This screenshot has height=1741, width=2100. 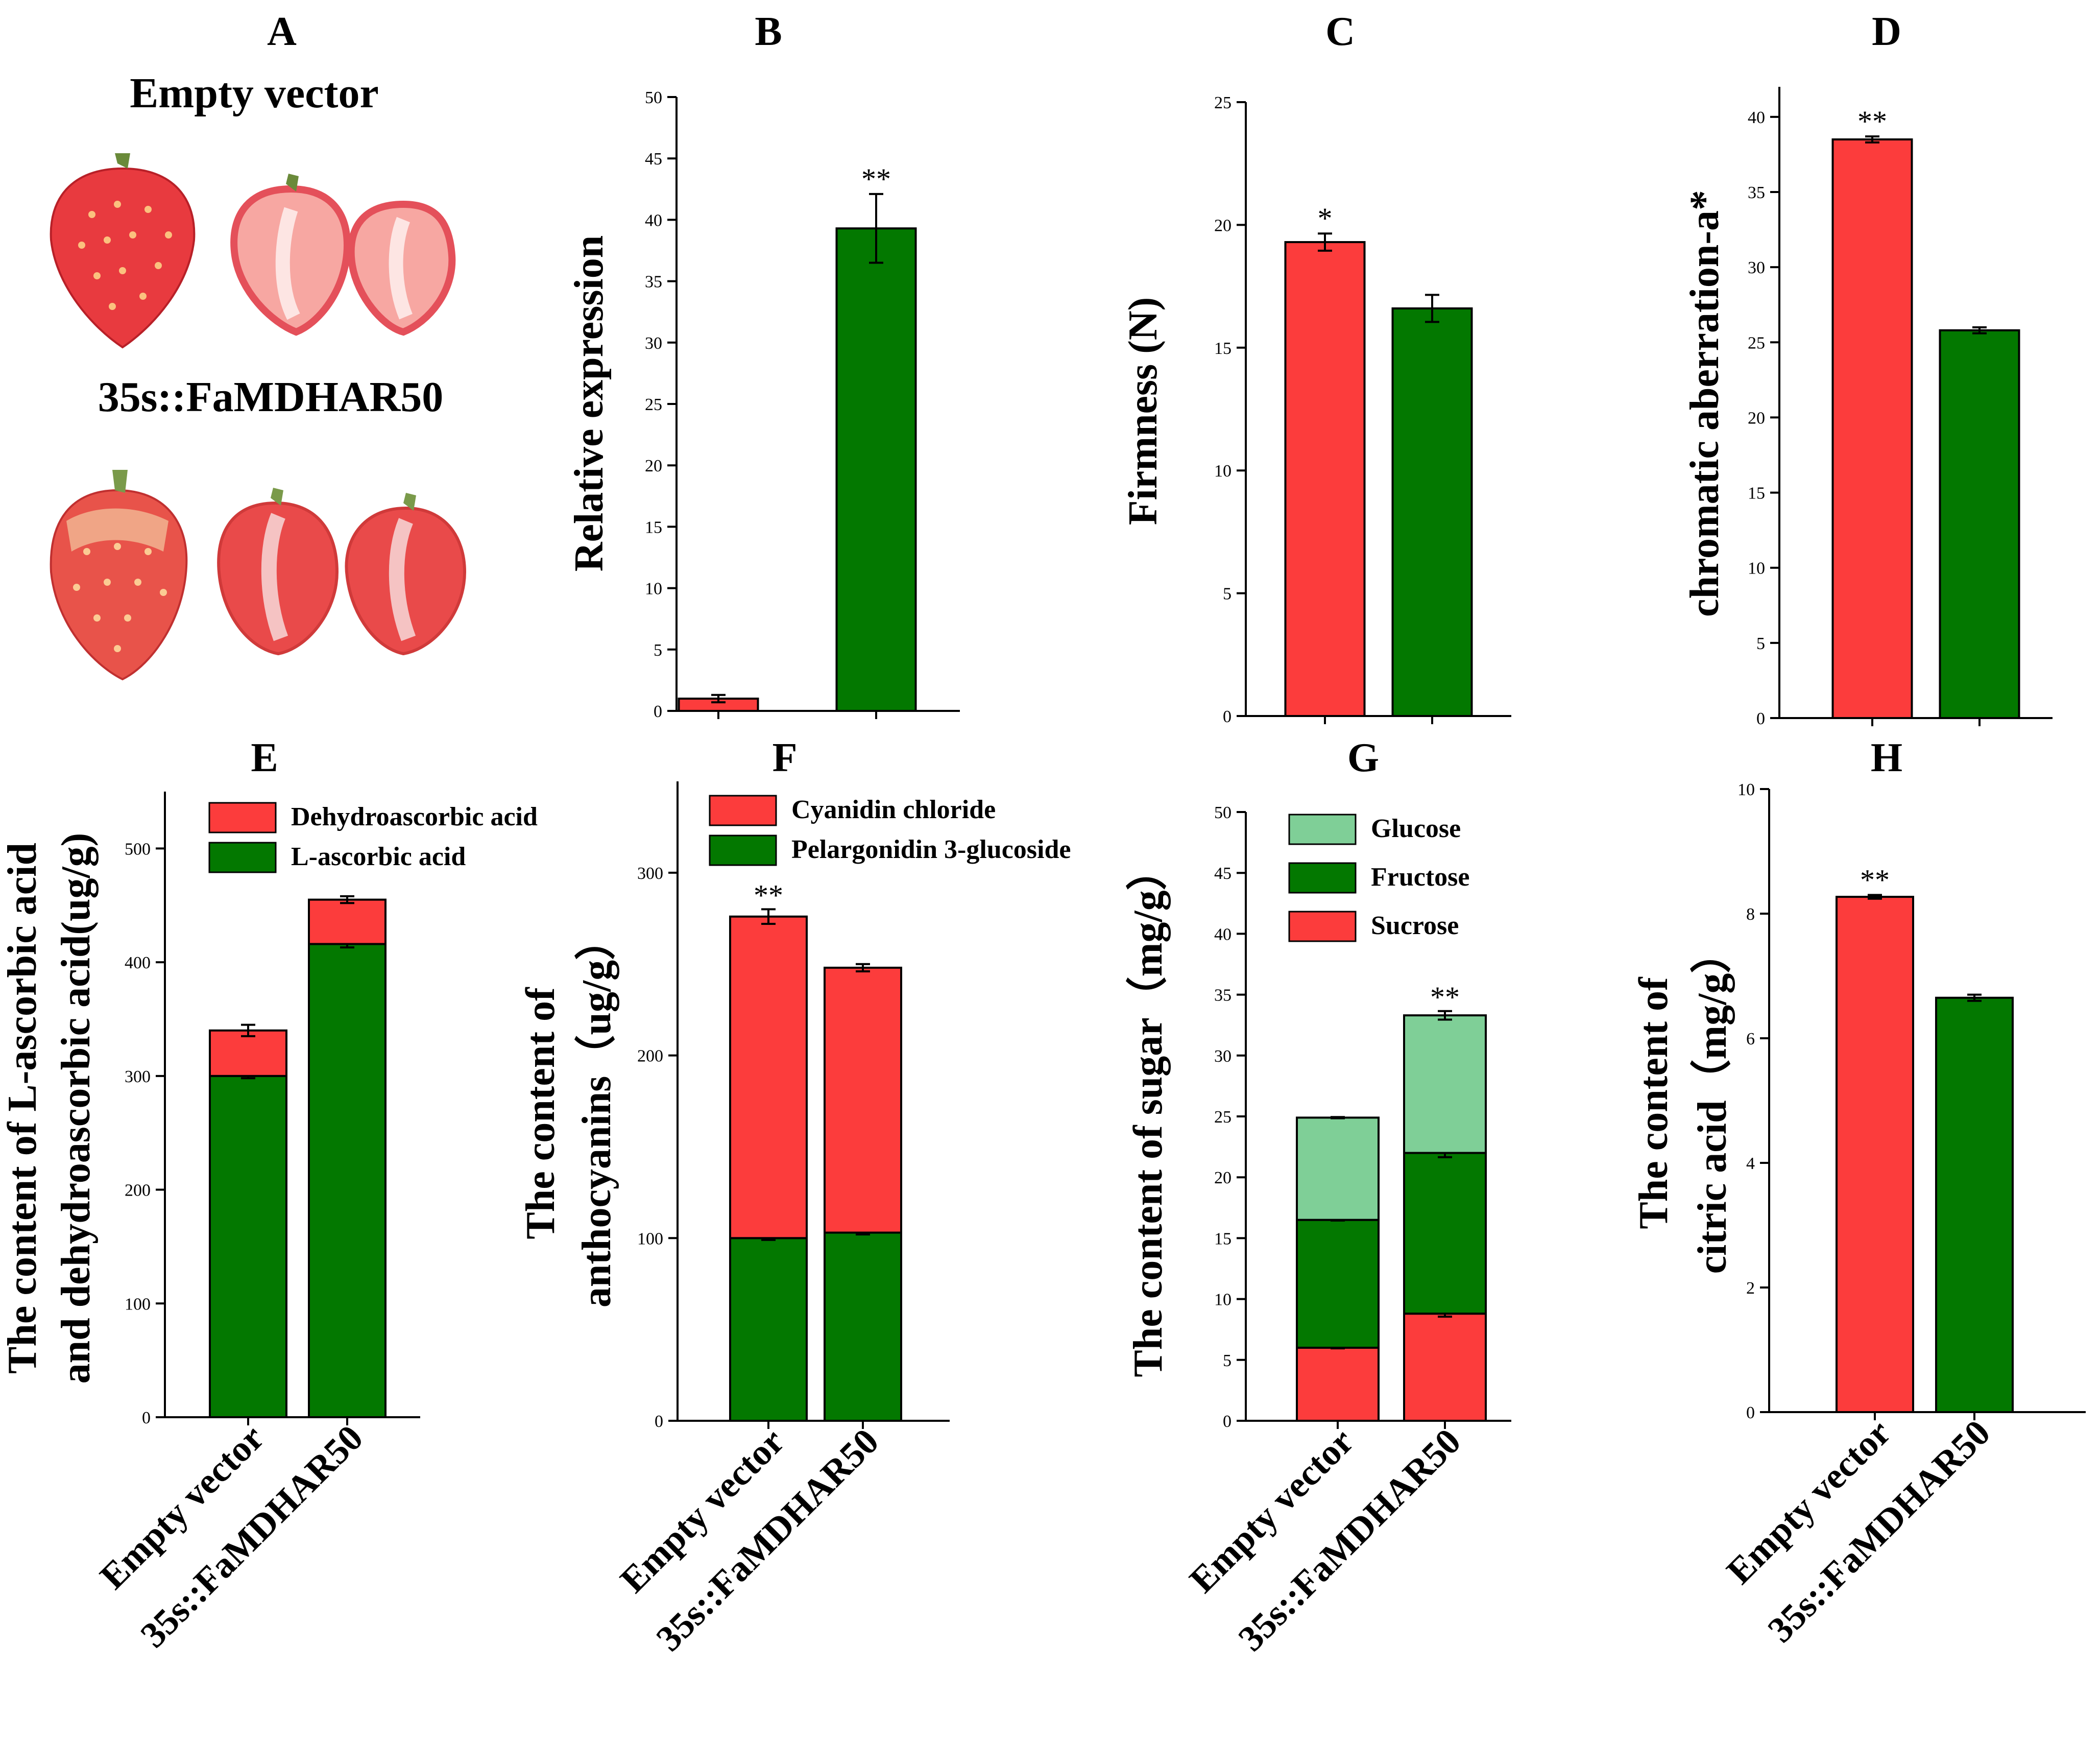 What do you see at coordinates (1223, 1177) in the screenshot?
I see `panel-g-y-tick-label: 20` at bounding box center [1223, 1177].